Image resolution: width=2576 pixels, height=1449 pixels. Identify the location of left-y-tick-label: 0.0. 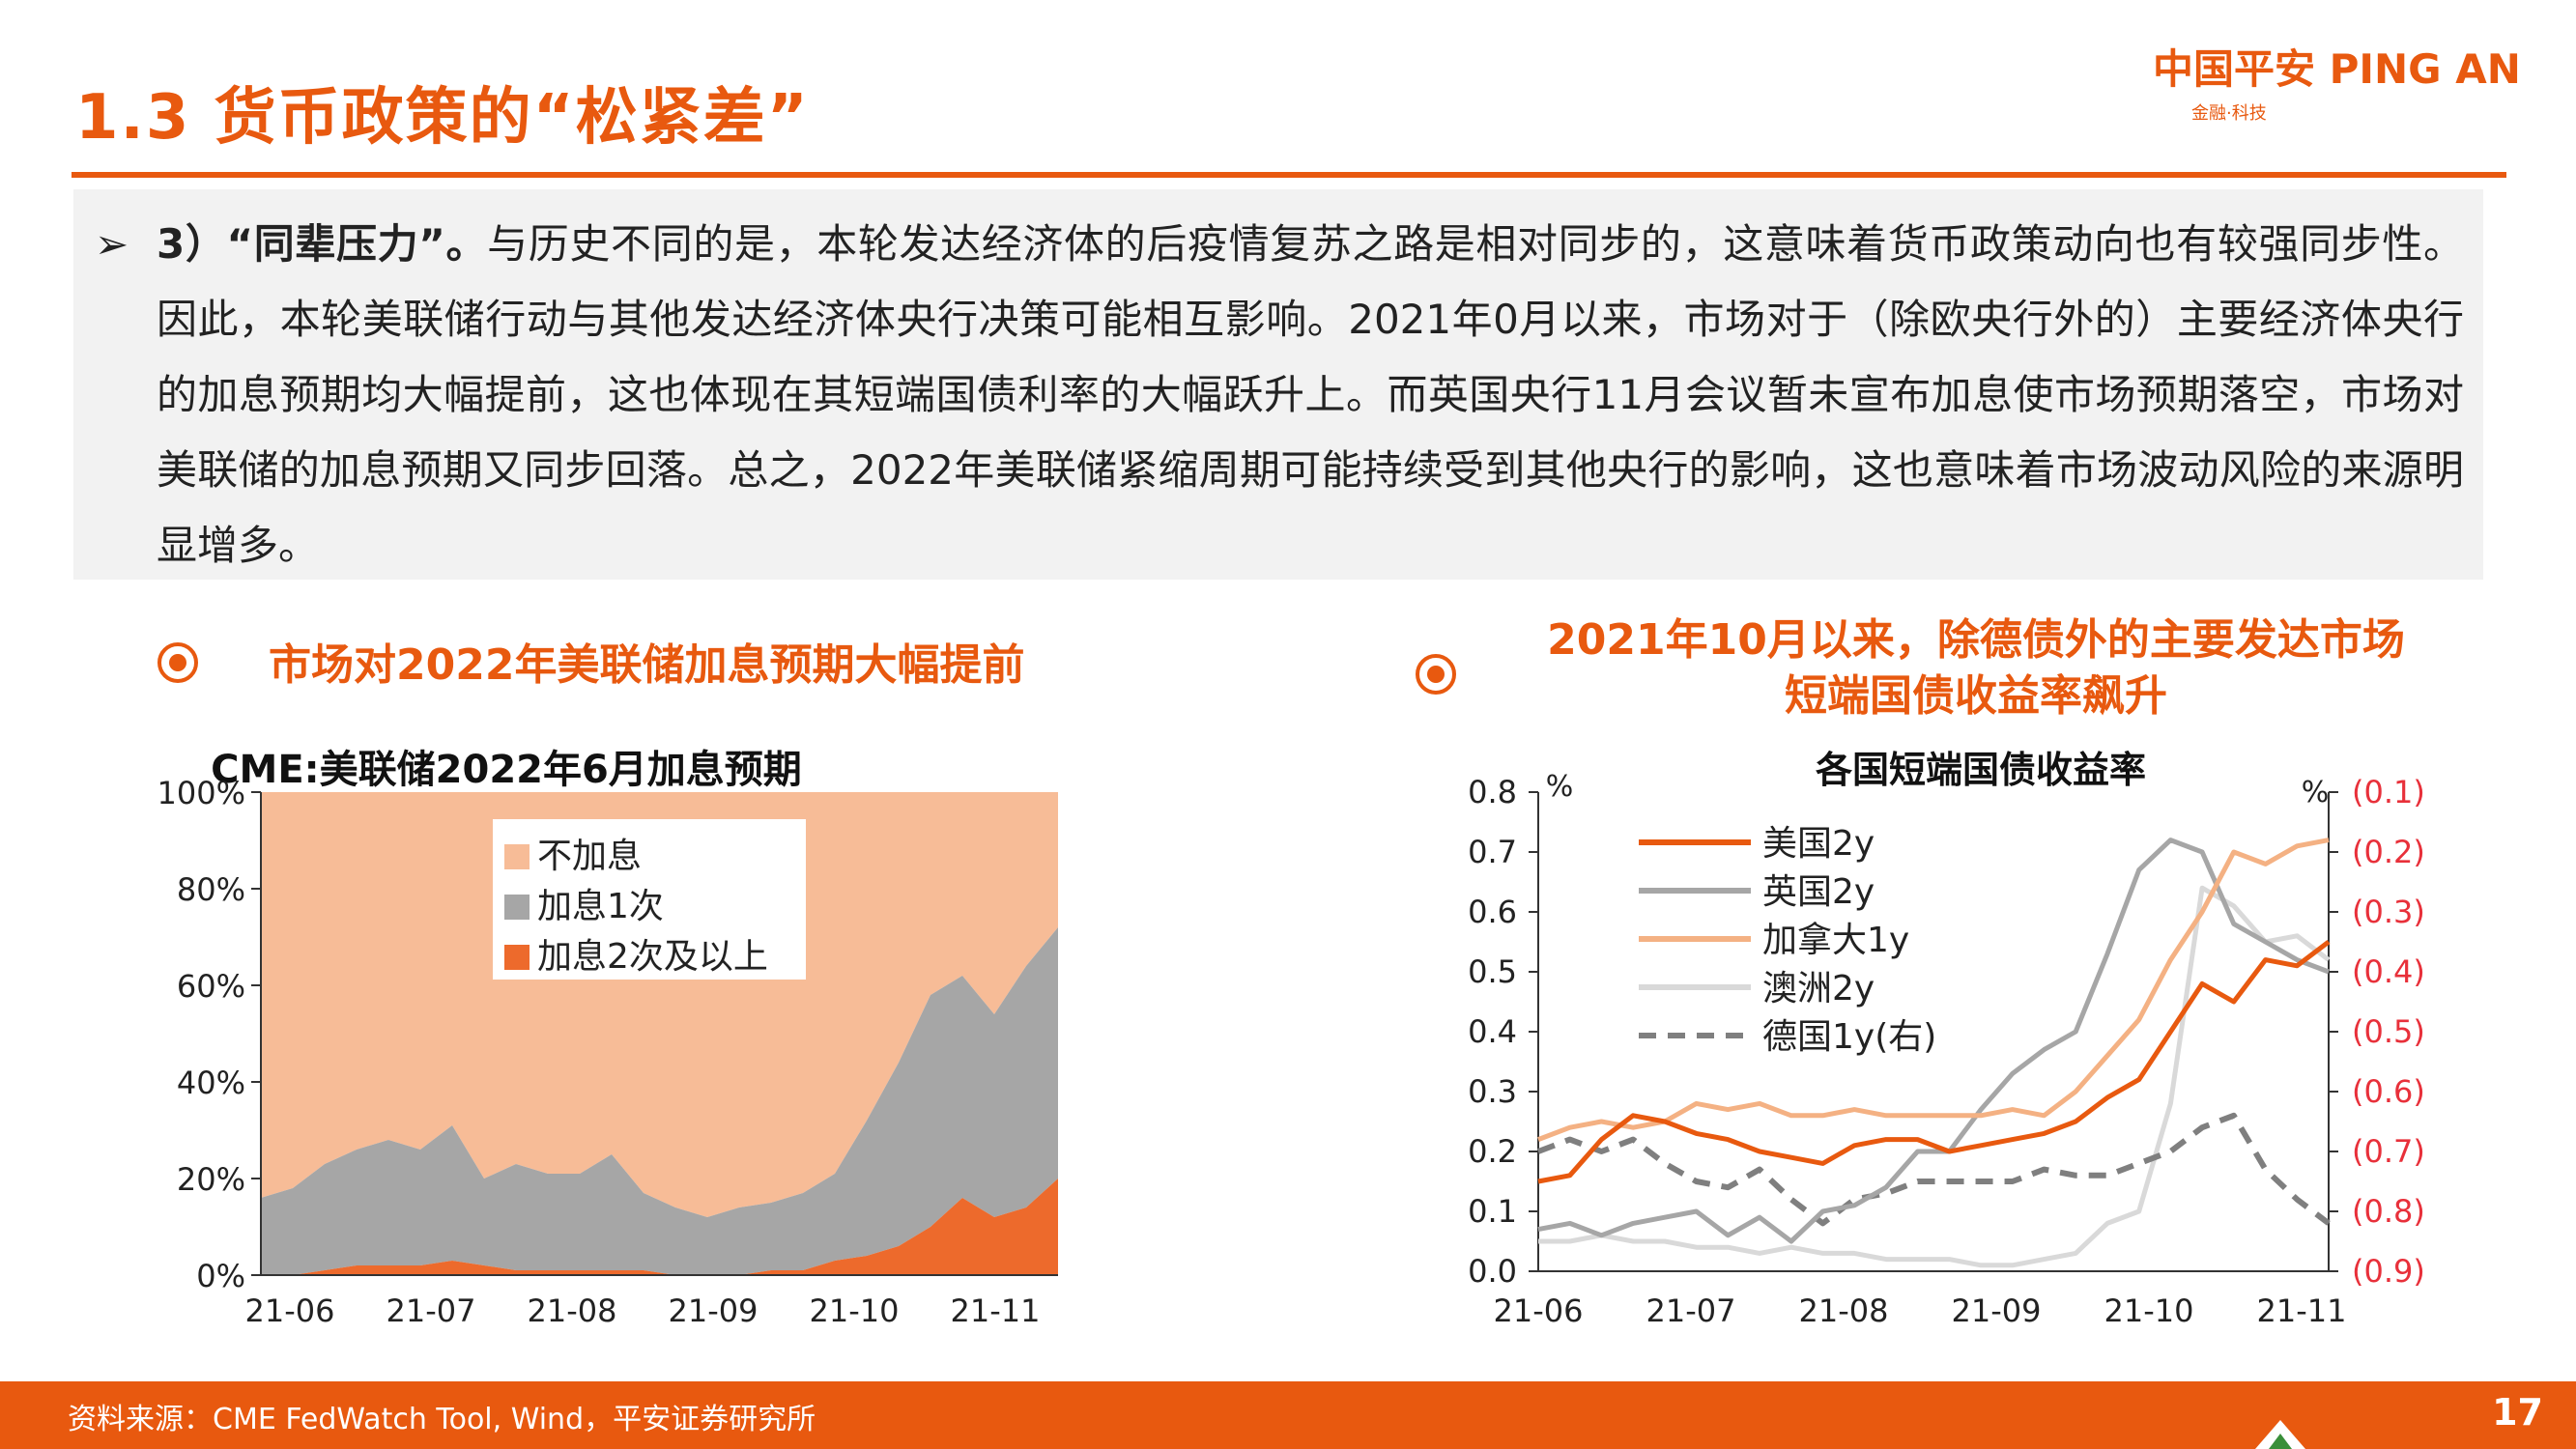
(1493, 1271).